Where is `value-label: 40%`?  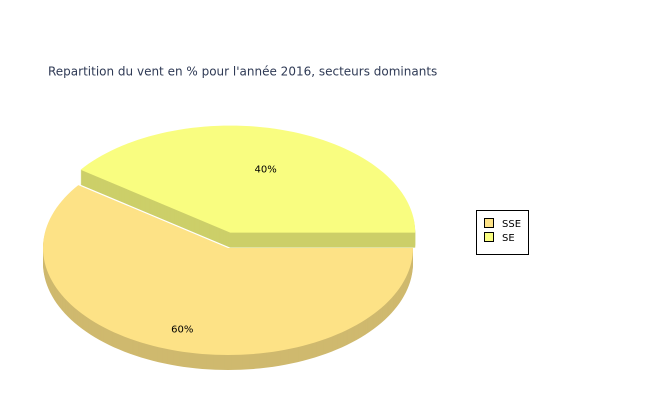
value-label: 40% is located at coordinates (266, 169).